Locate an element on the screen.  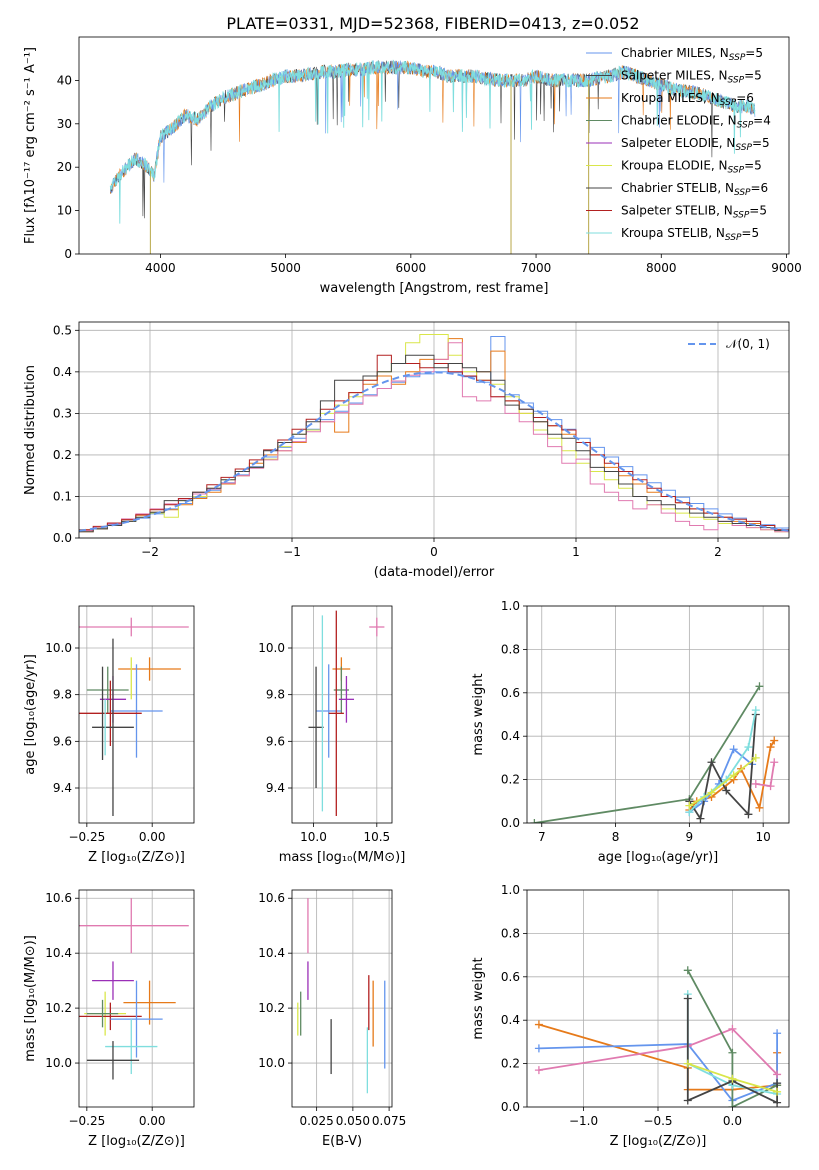
x-axis-label: age [log₁₀(age/yr)] is located at coordinates (658, 857).